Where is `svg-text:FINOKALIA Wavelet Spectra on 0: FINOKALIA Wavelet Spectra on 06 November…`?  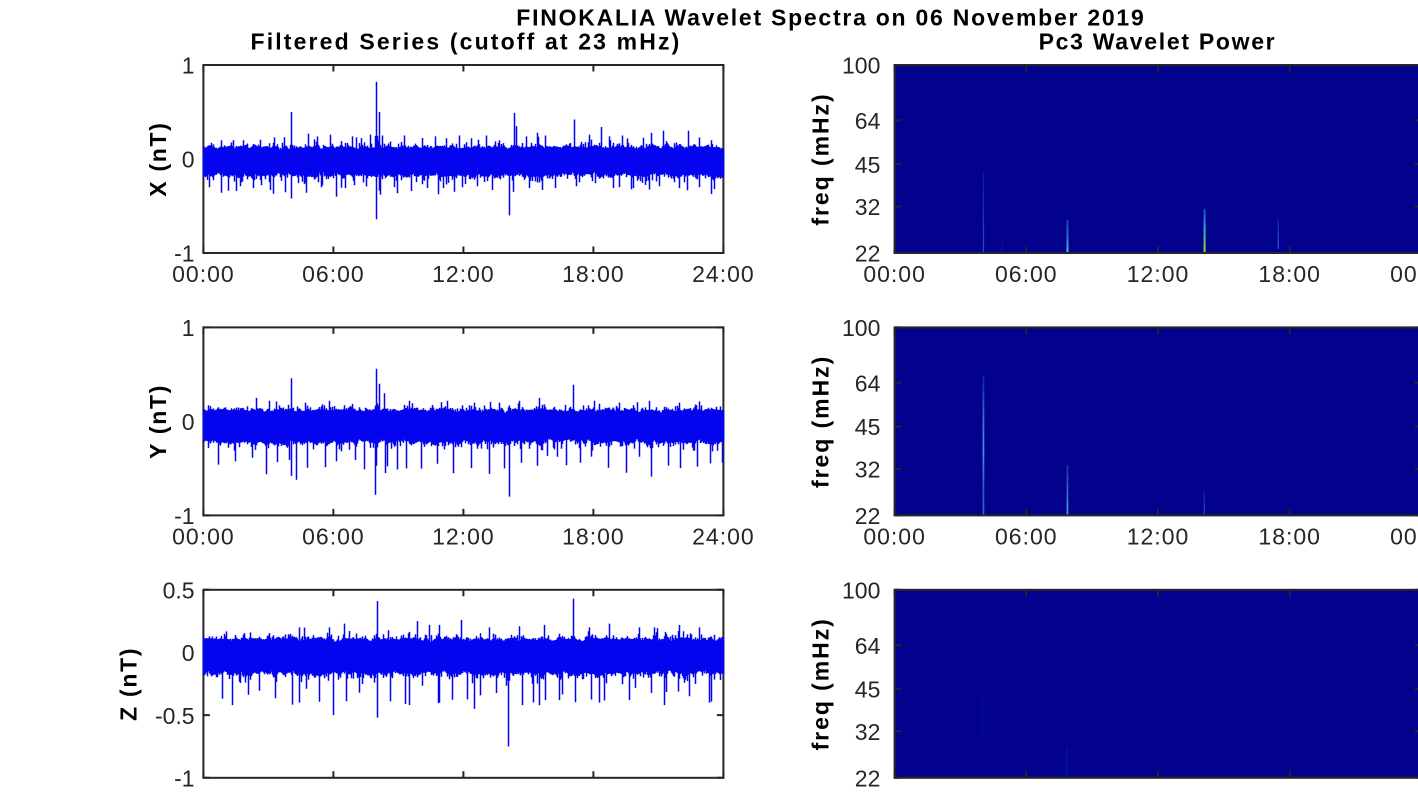 svg-text:FINOKALIA Wavelet Spectra on 0: FINOKALIA Wavelet Spectra on 06 November… is located at coordinates (830, 18).